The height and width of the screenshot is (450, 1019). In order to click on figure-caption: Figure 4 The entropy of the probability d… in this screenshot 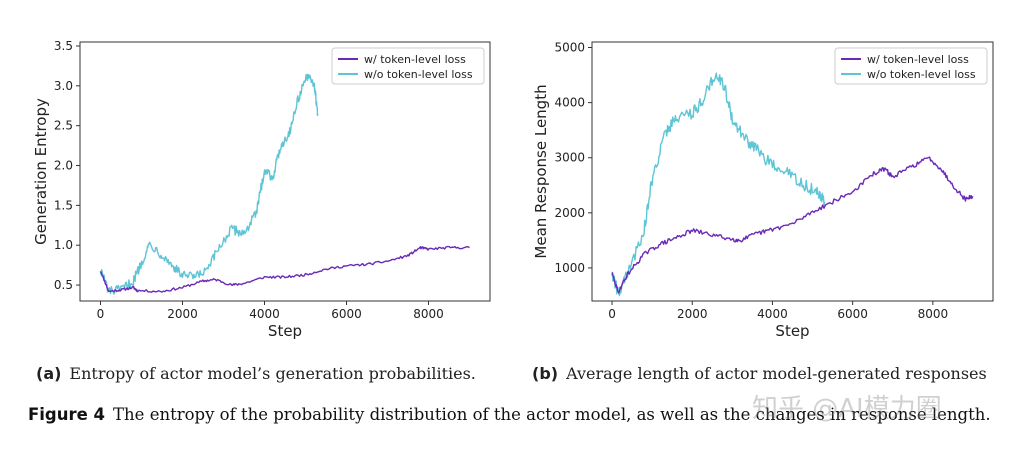, I will do `click(509, 414)`.